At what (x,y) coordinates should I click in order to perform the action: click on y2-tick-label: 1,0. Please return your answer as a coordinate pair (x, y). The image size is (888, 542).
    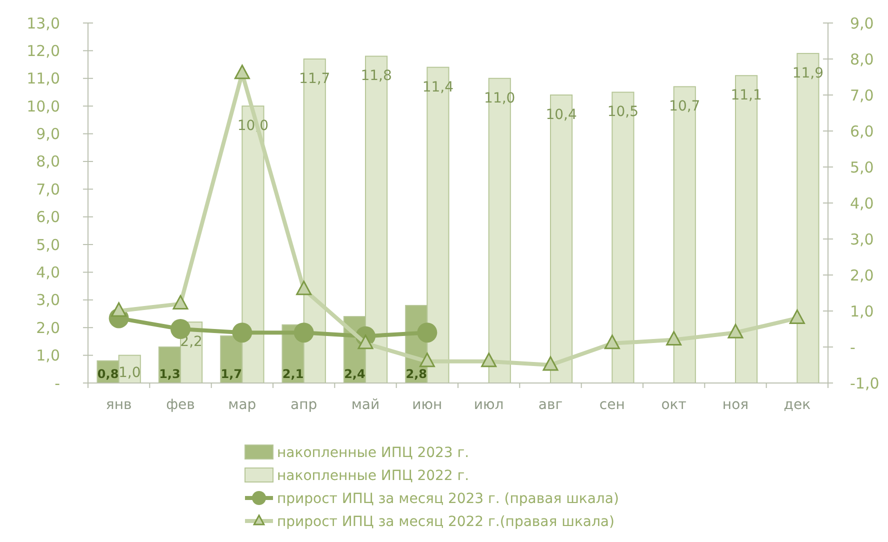
    Looking at the image, I should click on (862, 311).